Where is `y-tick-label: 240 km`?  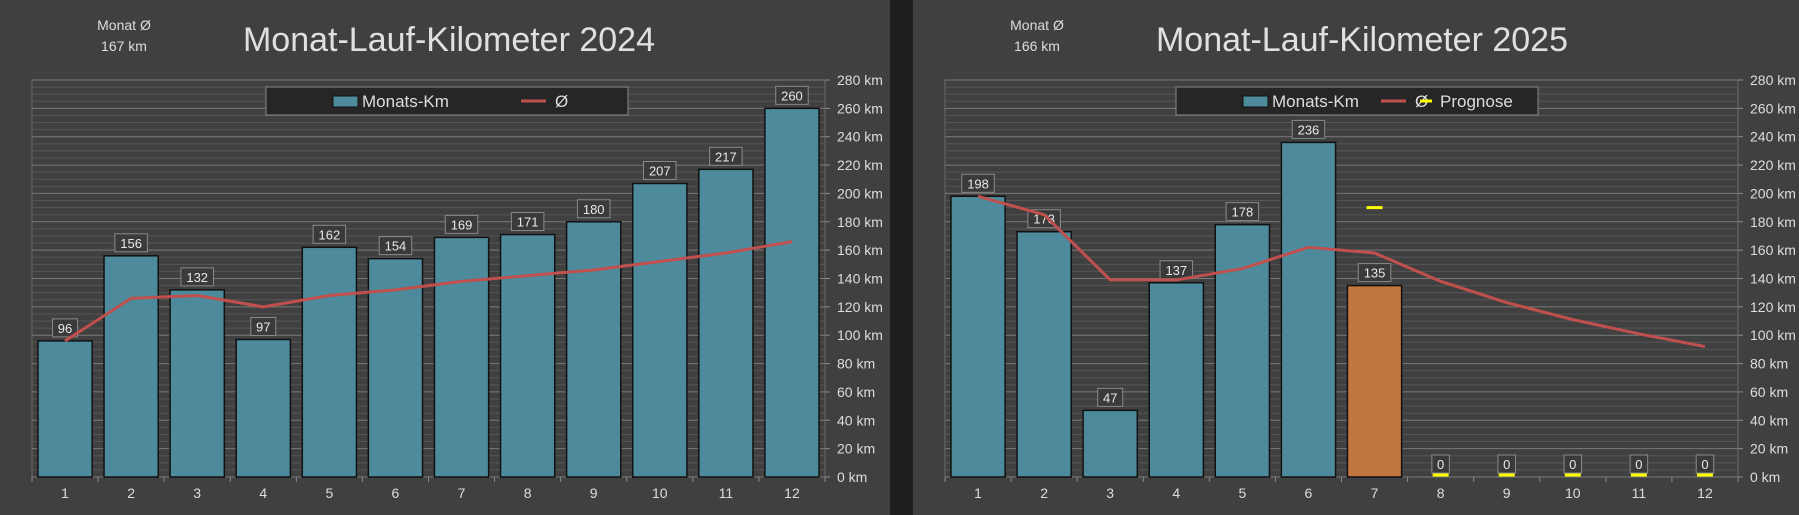 y-tick-label: 240 km is located at coordinates (860, 137).